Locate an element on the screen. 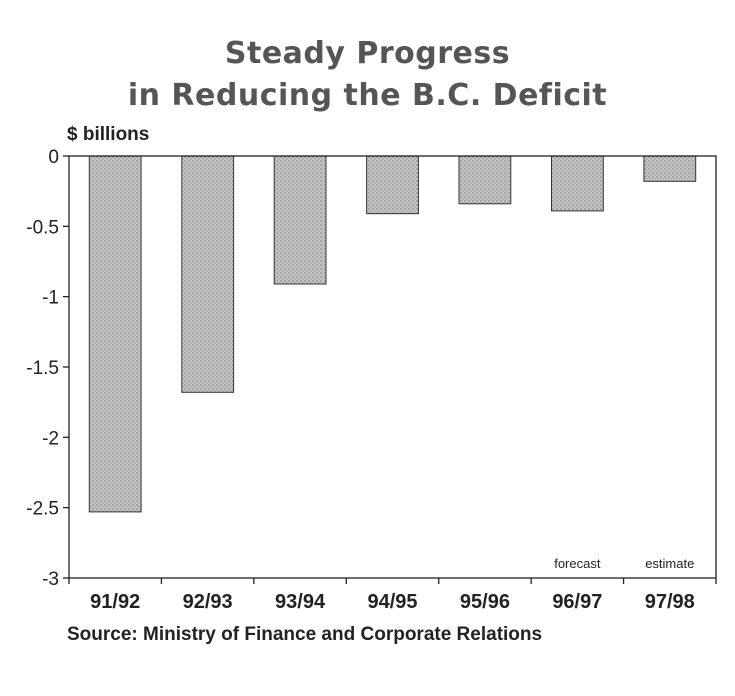  chart-title-line-1: Steady Progress is located at coordinates (367, 53).